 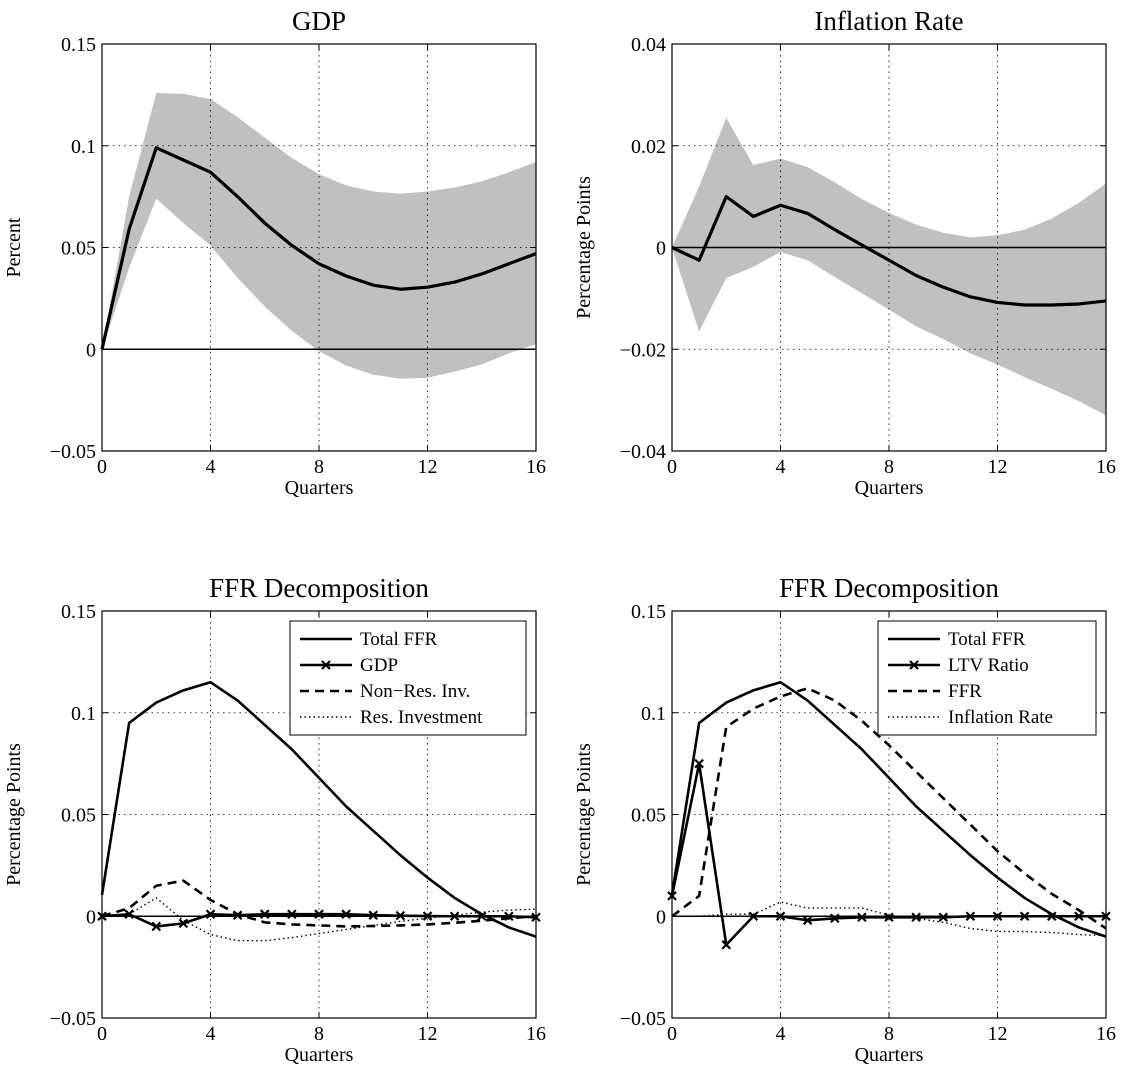 I want to click on legend-label: Res. Investment, so click(x=421, y=717).